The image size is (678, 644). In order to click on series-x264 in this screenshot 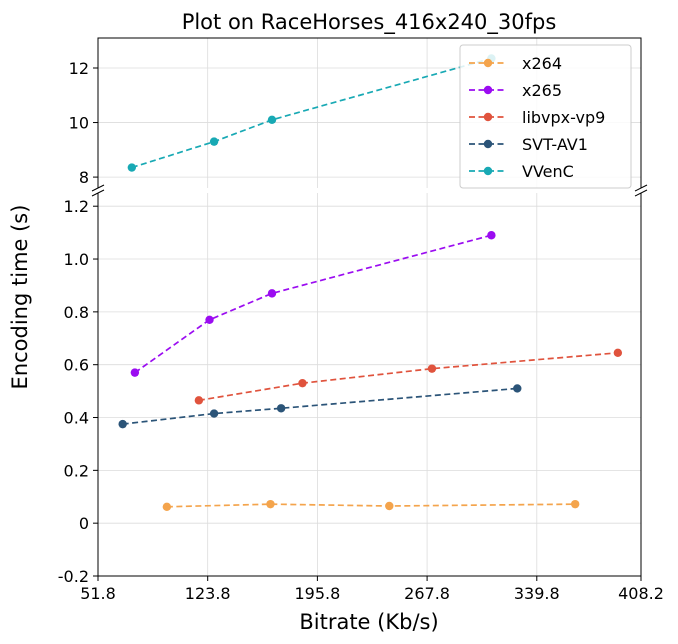, I will do `click(371, 505)`.